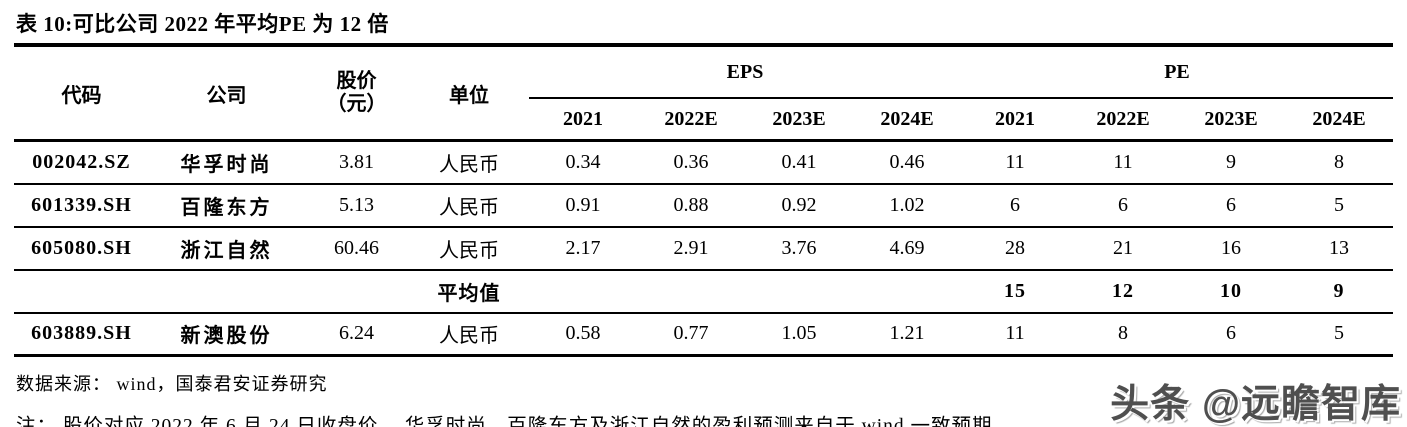  What do you see at coordinates (1339, 118) in the screenshot?
I see `header-pe-year-2024e: 2024E` at bounding box center [1339, 118].